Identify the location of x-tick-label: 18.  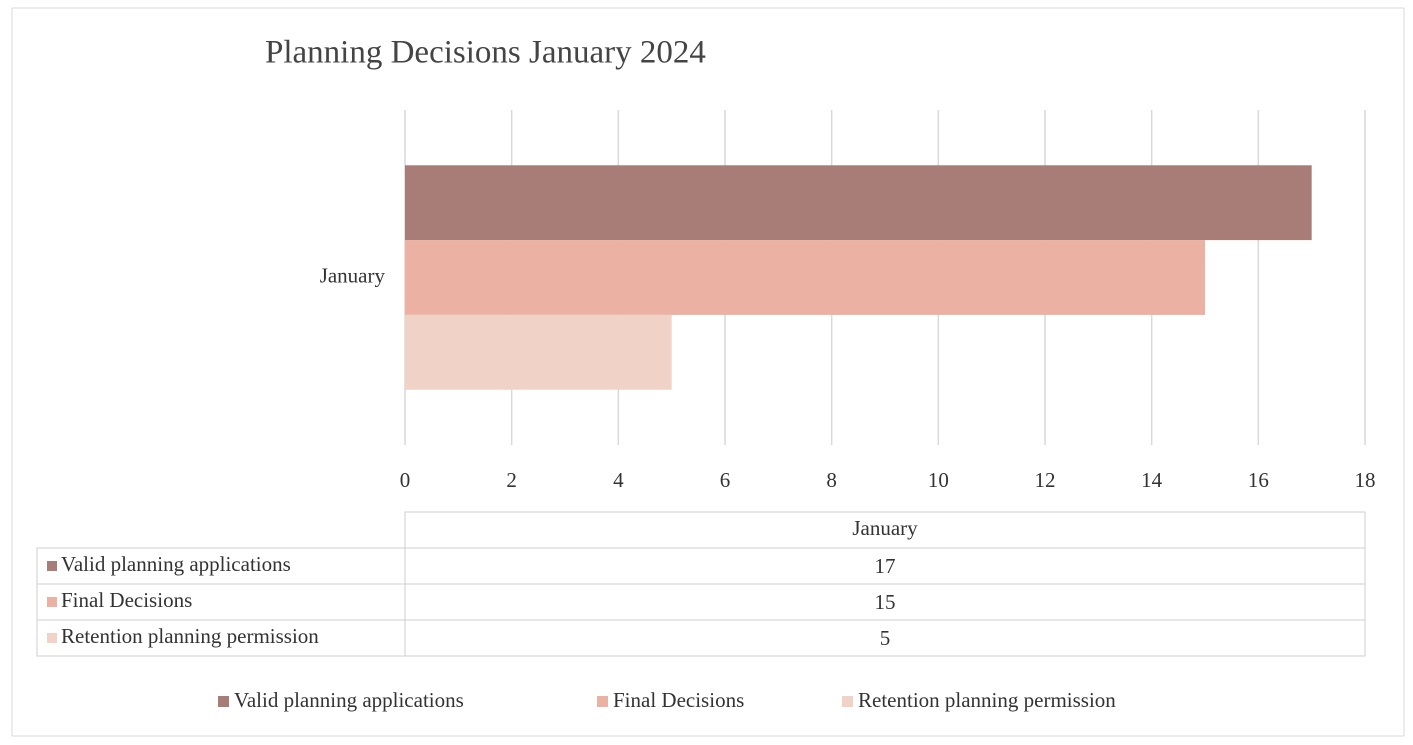
(1365, 480).